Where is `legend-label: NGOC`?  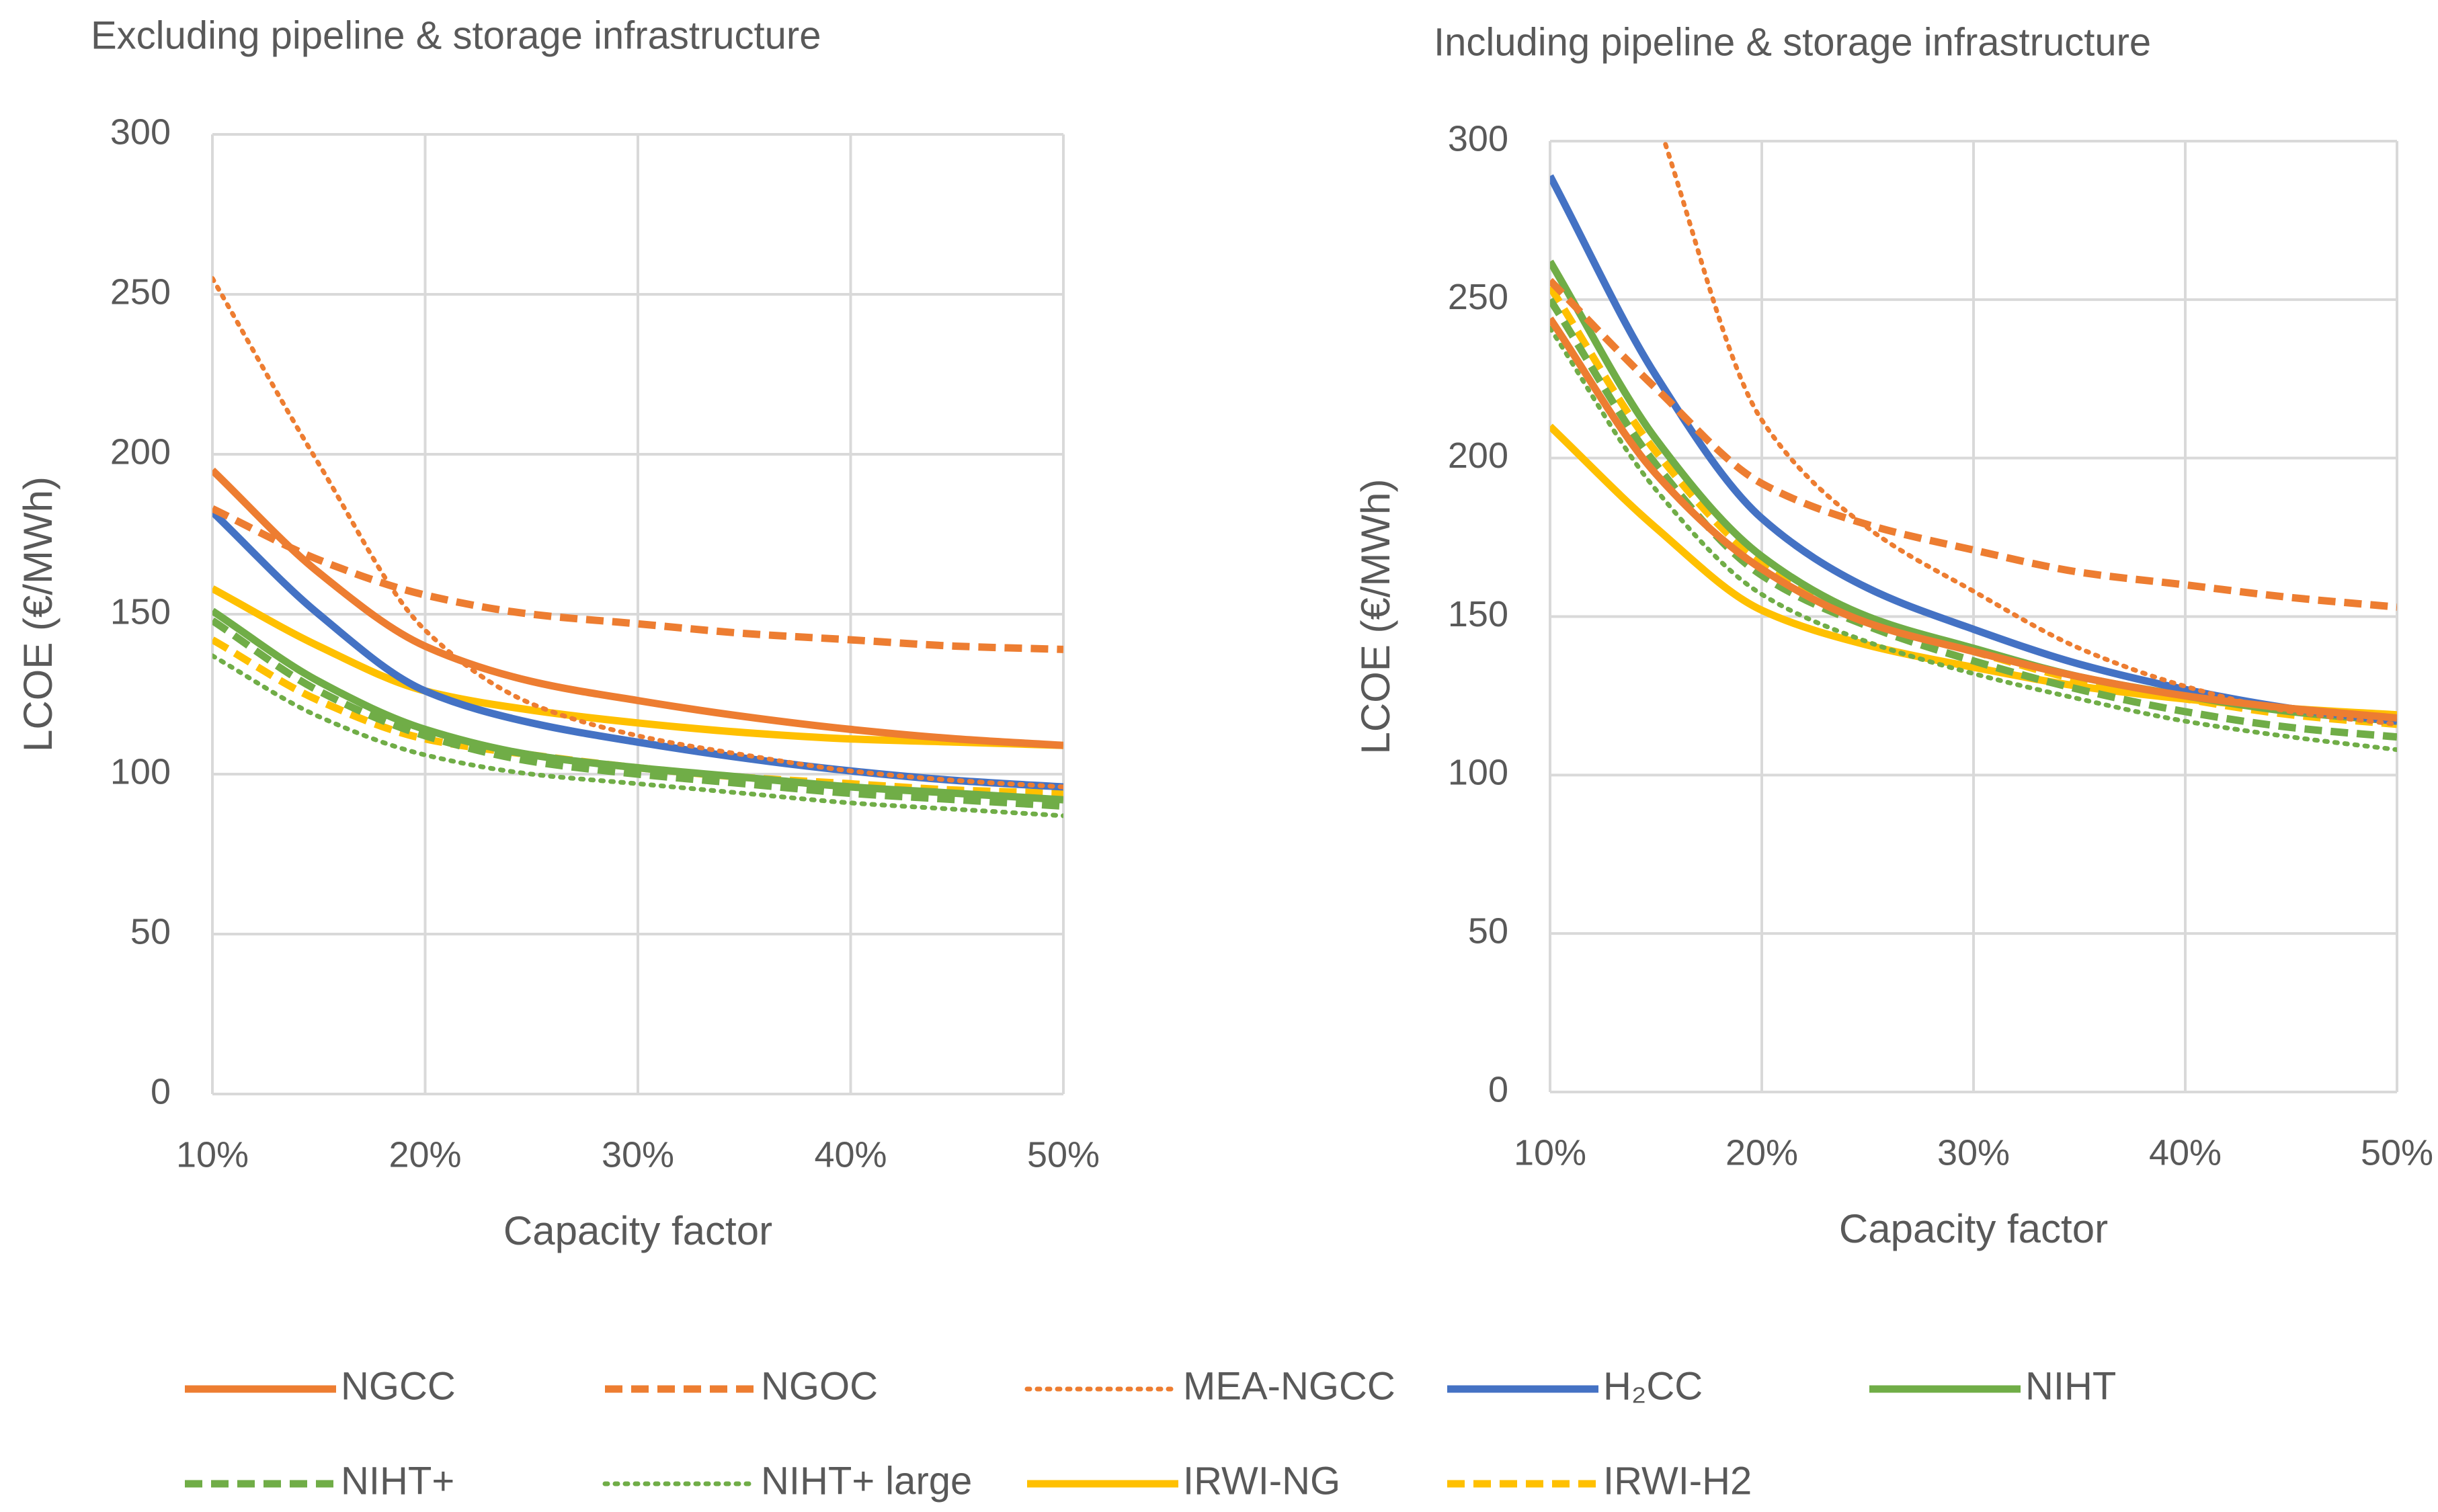 legend-label: NGOC is located at coordinates (819, 1386).